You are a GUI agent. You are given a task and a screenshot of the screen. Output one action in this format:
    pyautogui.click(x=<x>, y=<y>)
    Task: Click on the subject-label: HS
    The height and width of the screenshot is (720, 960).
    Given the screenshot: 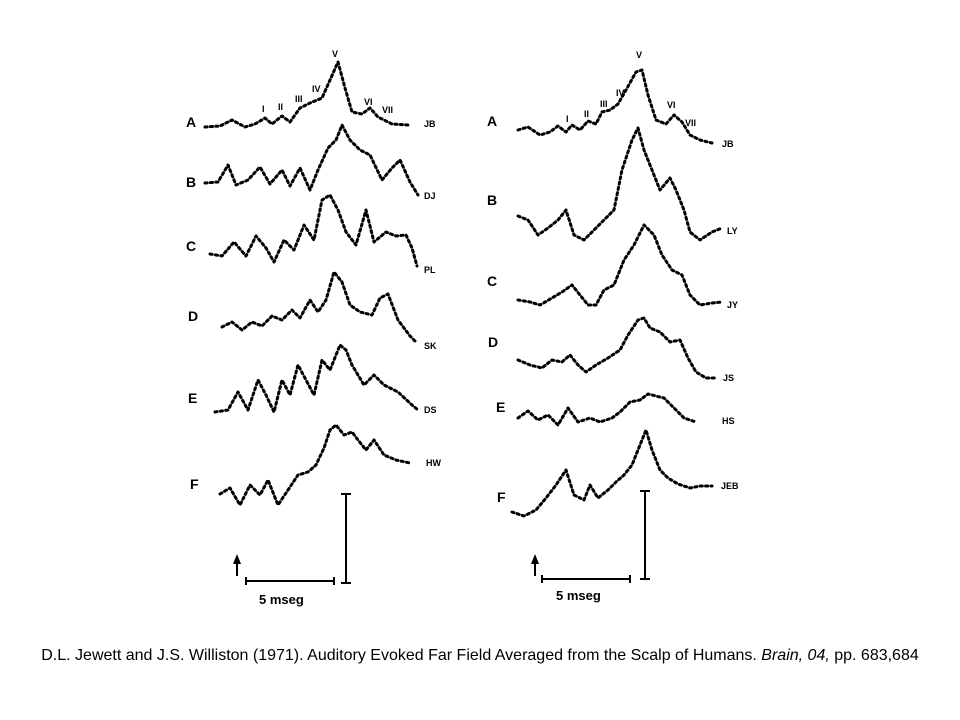 What is the action you would take?
    pyautogui.click(x=728, y=421)
    